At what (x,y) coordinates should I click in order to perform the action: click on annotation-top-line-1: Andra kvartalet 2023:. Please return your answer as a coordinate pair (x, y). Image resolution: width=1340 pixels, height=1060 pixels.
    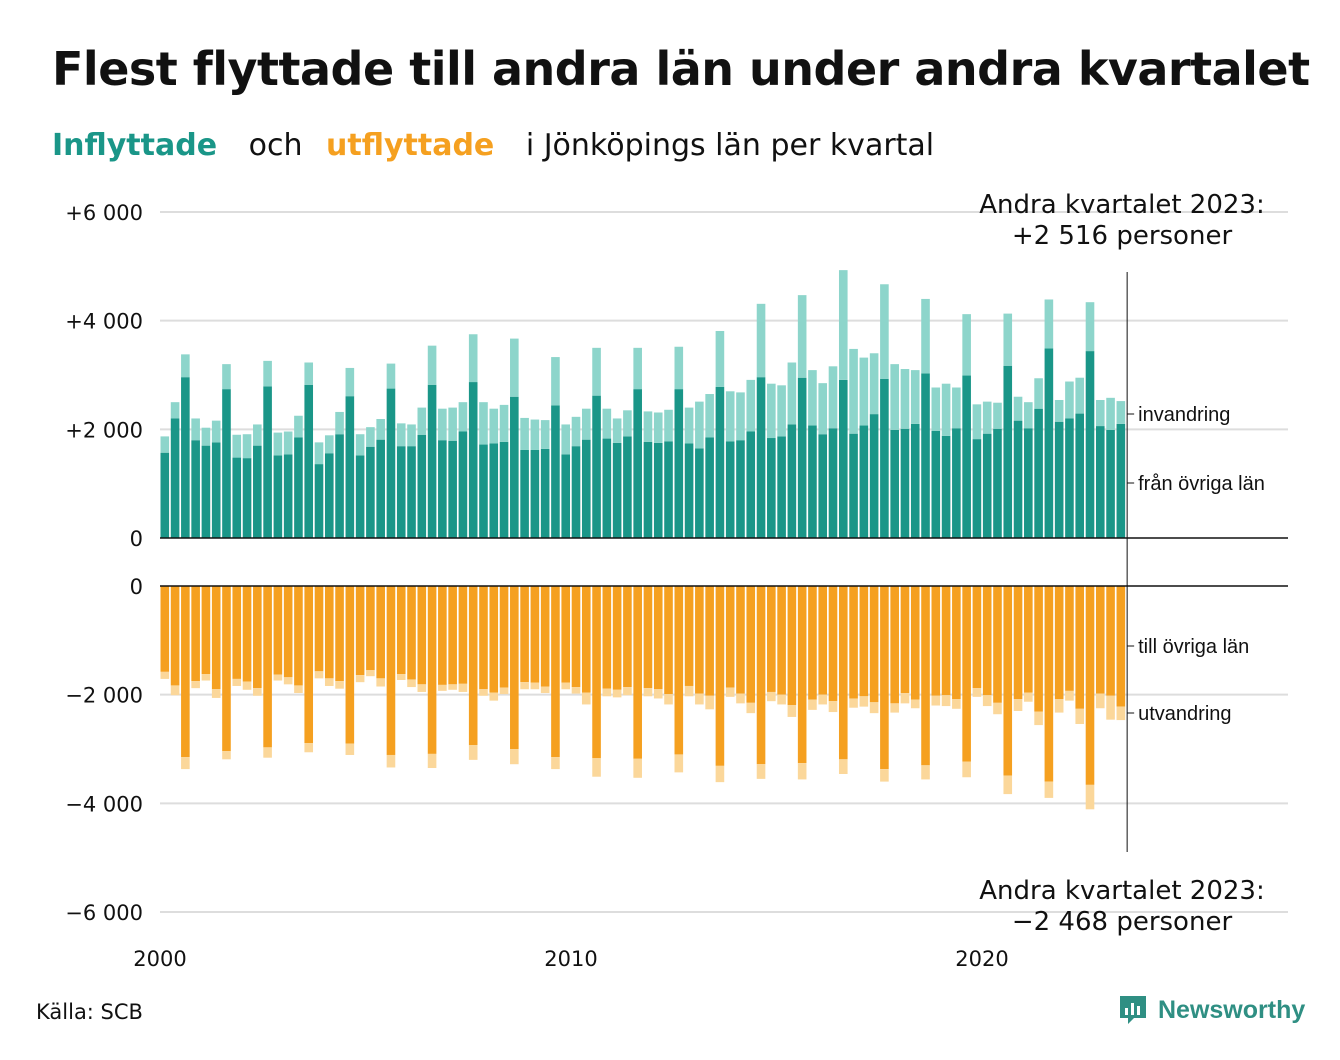
    Looking at the image, I should click on (1121, 205).